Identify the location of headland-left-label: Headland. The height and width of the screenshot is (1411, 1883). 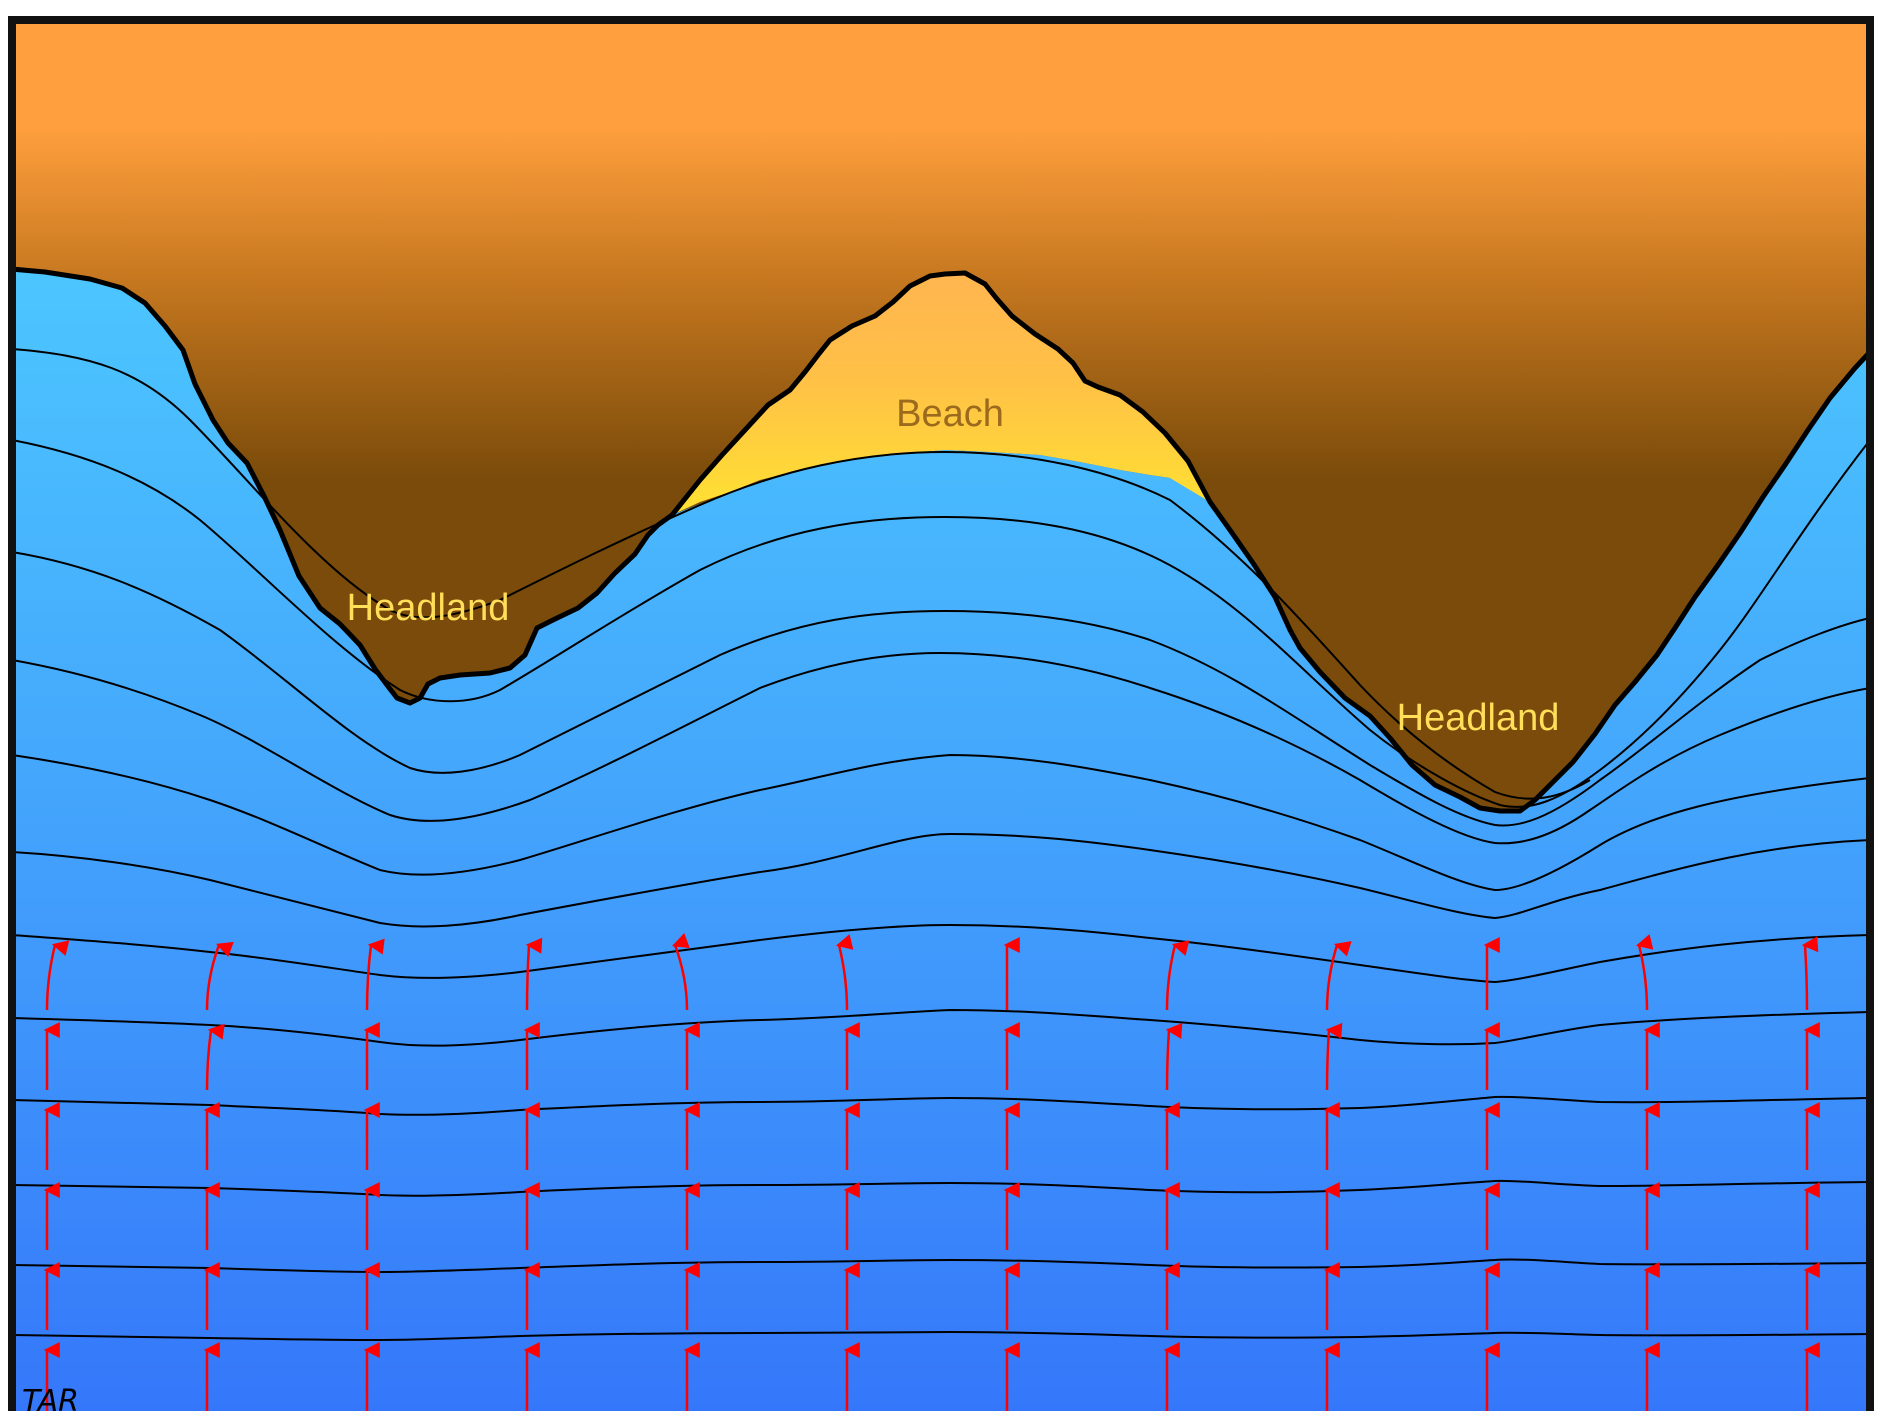
(428, 608).